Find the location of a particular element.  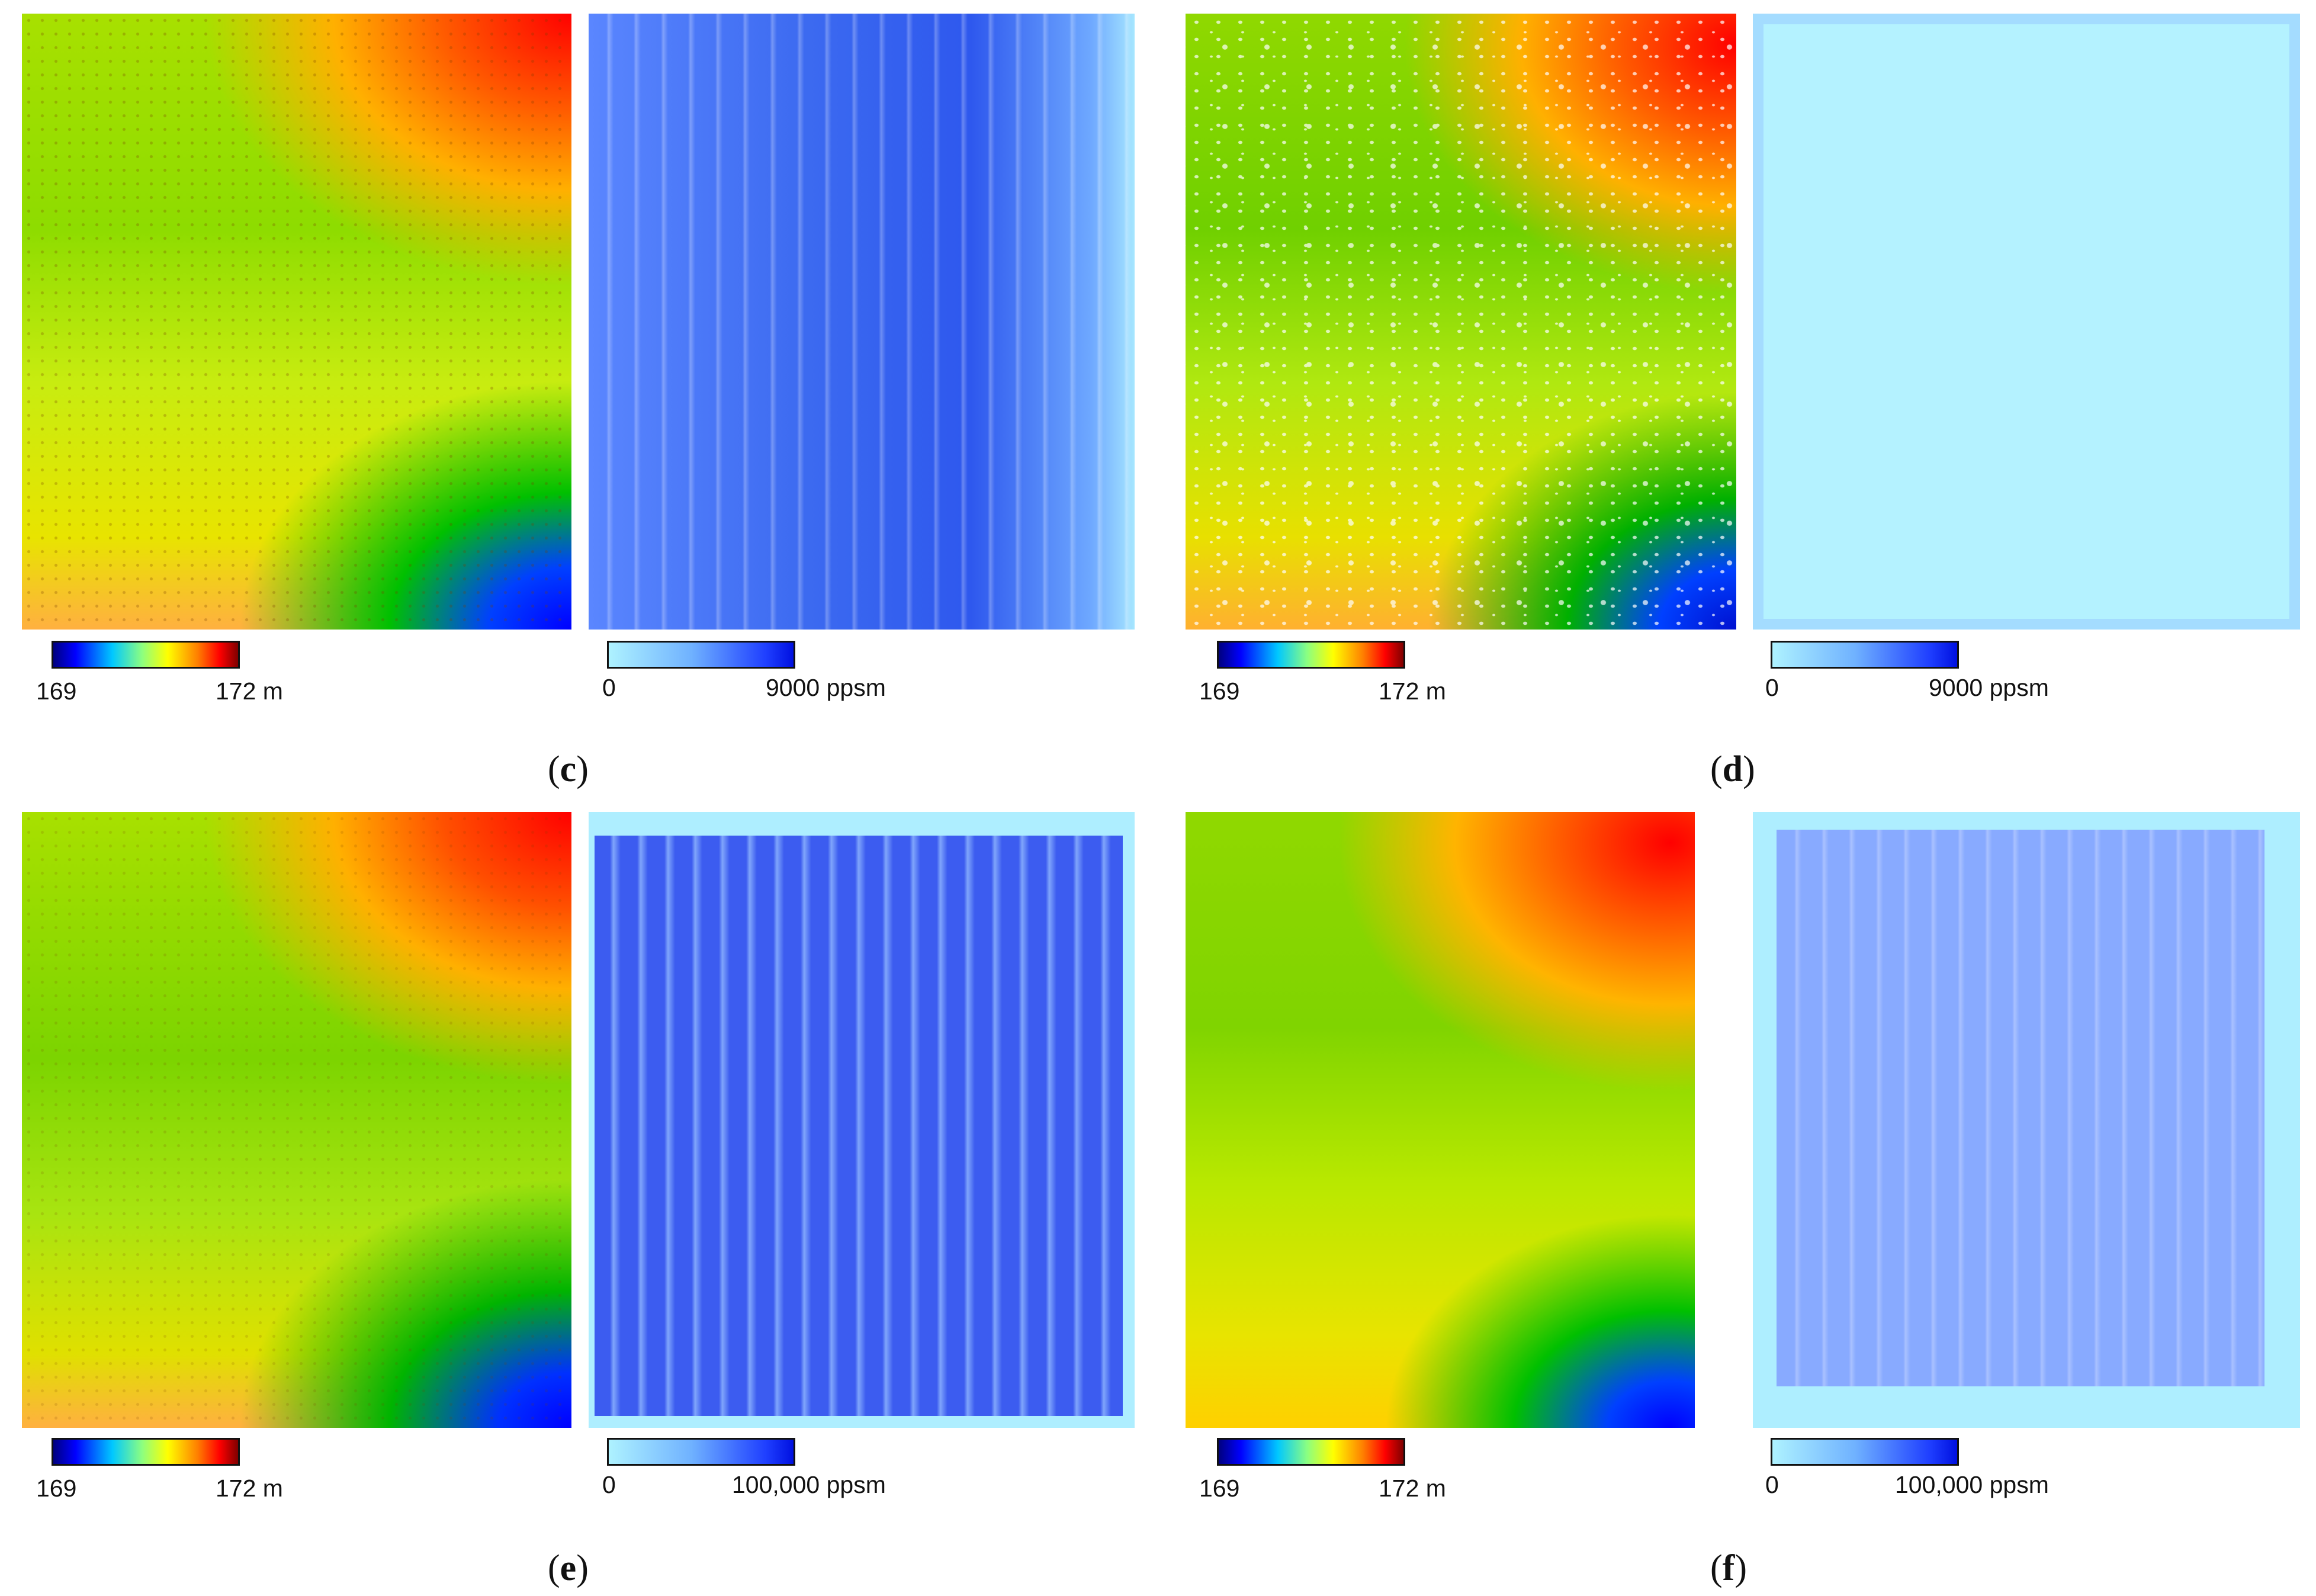

caption-e: (e) is located at coordinates (568, 1568).